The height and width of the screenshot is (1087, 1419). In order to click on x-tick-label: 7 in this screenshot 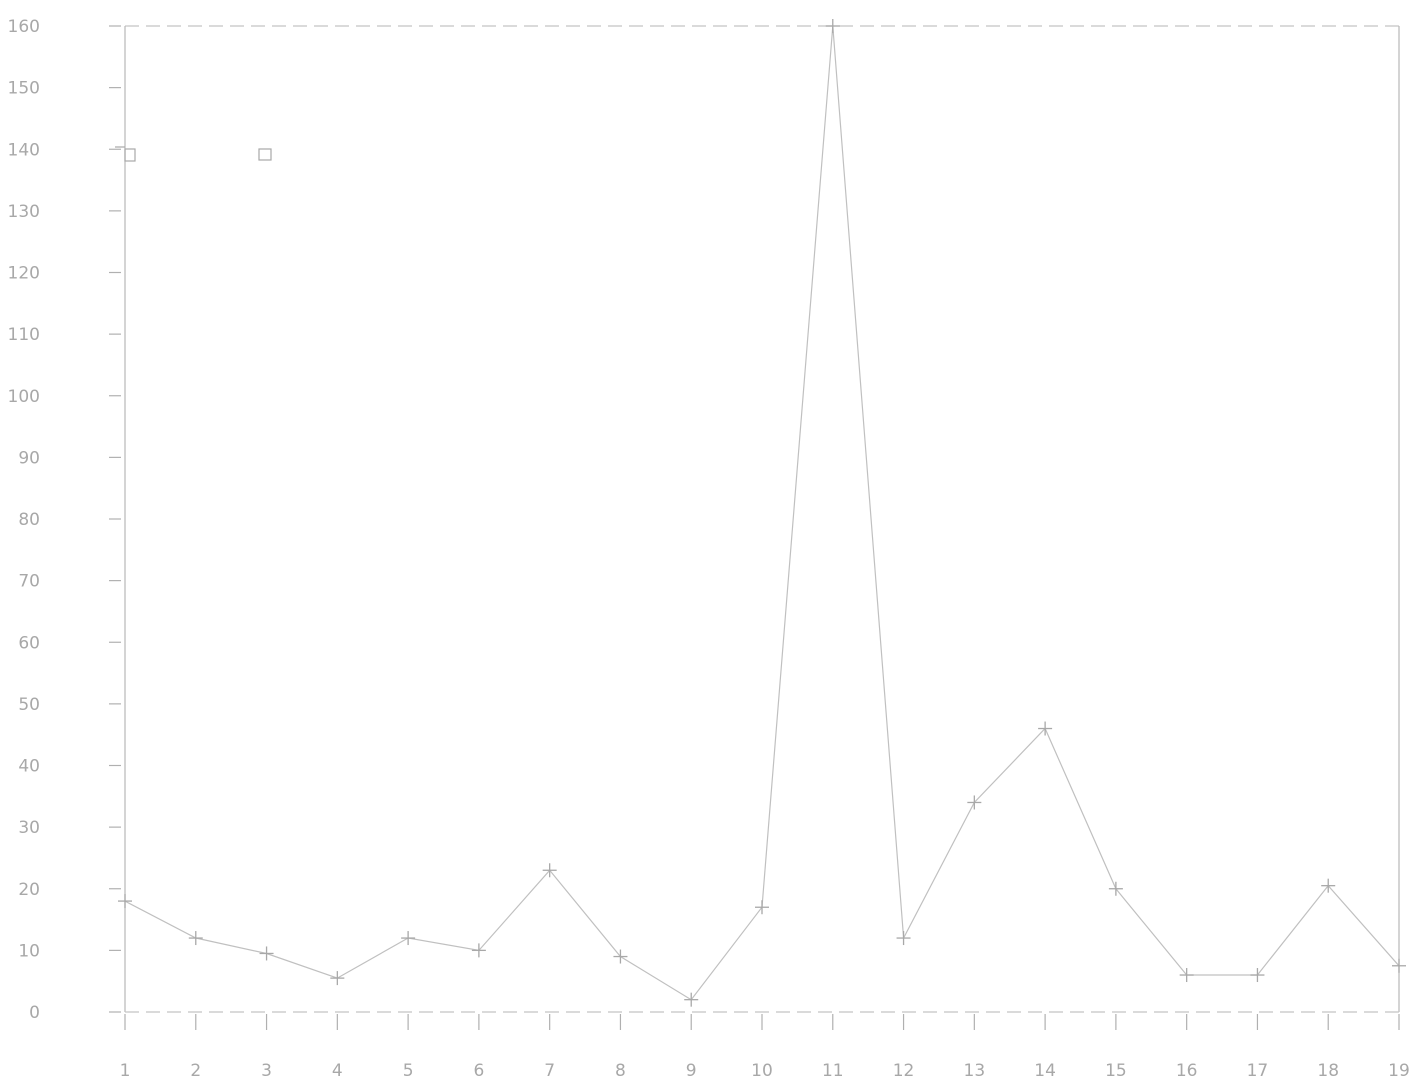, I will do `click(549, 1071)`.